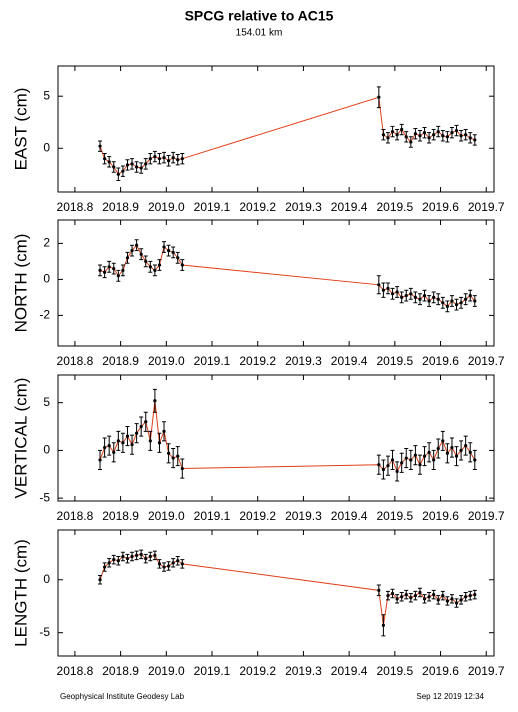 The width and height of the screenshot is (518, 712). What do you see at coordinates (120, 671) in the screenshot?
I see `x-tick-label: 2018.9` at bounding box center [120, 671].